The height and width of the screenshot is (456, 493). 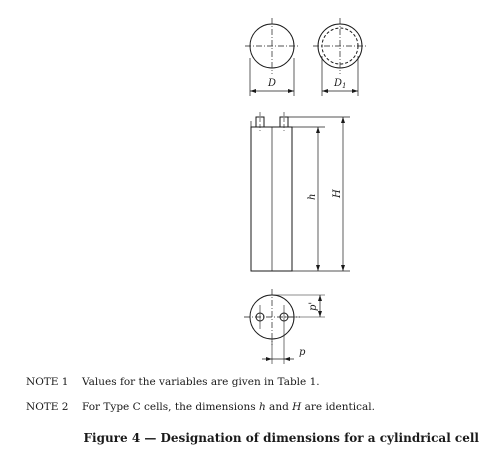 I want to click on label-h: h, so click(x=312, y=197).